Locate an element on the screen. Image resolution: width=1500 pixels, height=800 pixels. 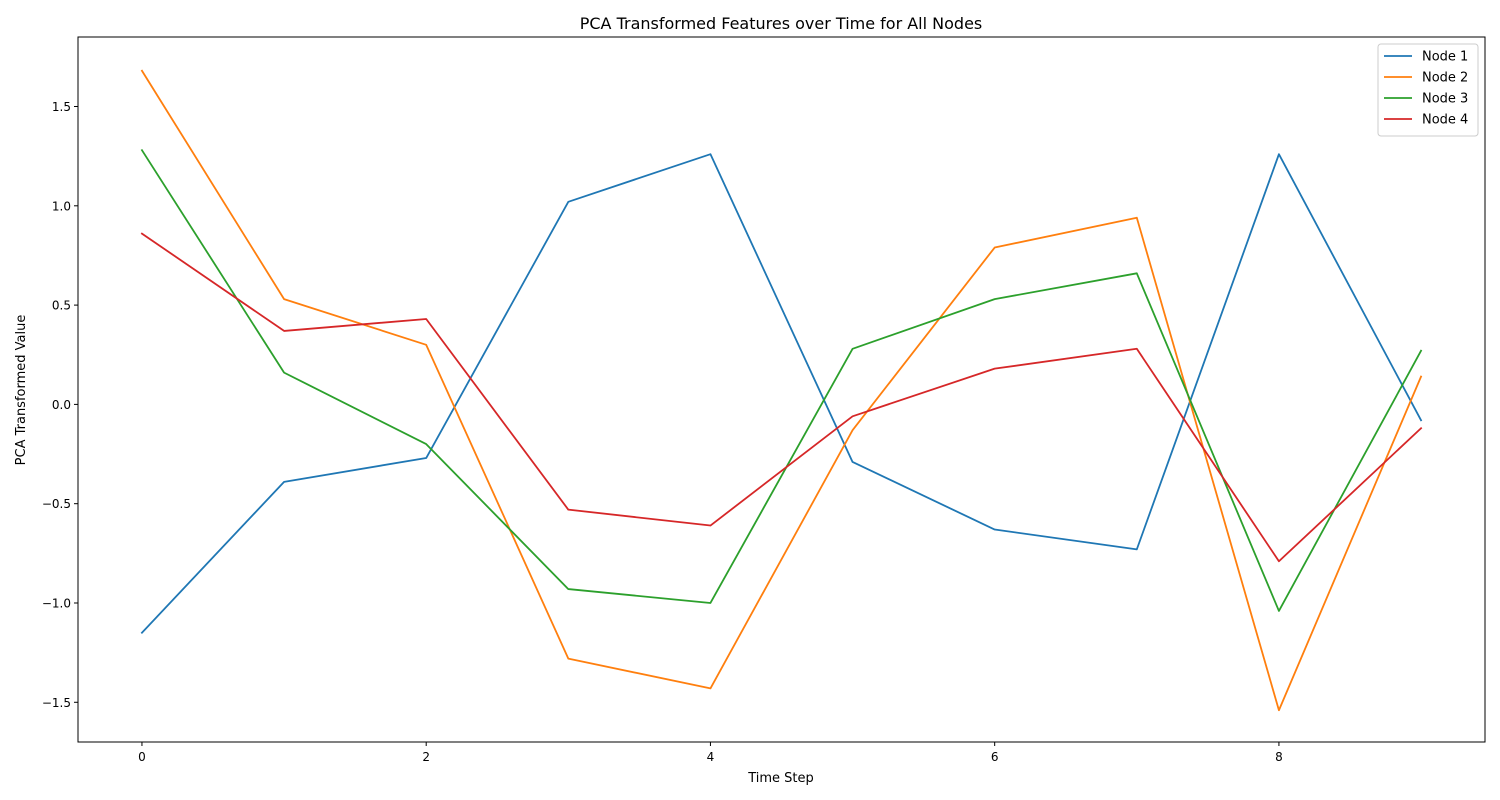
y-tick-label: −1.0 is located at coordinates (56, 603).